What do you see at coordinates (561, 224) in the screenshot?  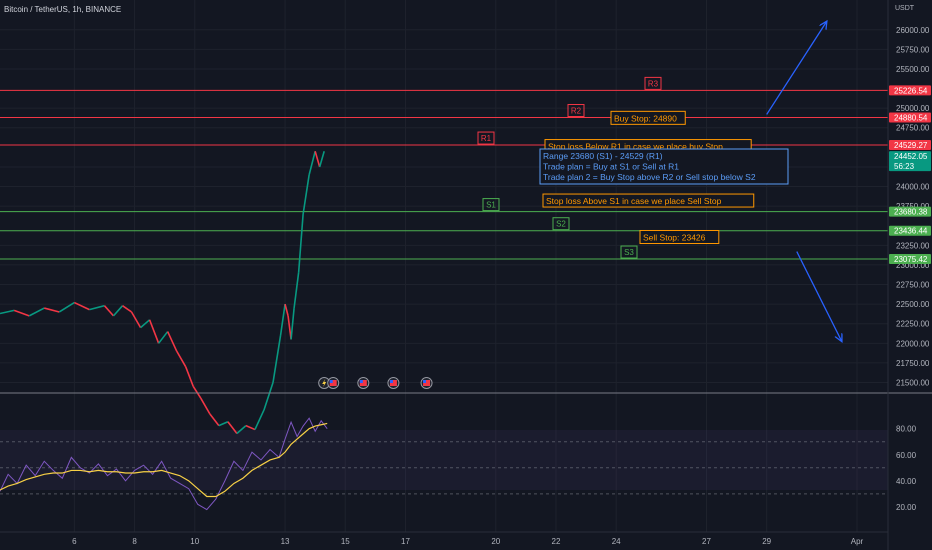 I see `level-label-box-s2` at bounding box center [561, 224].